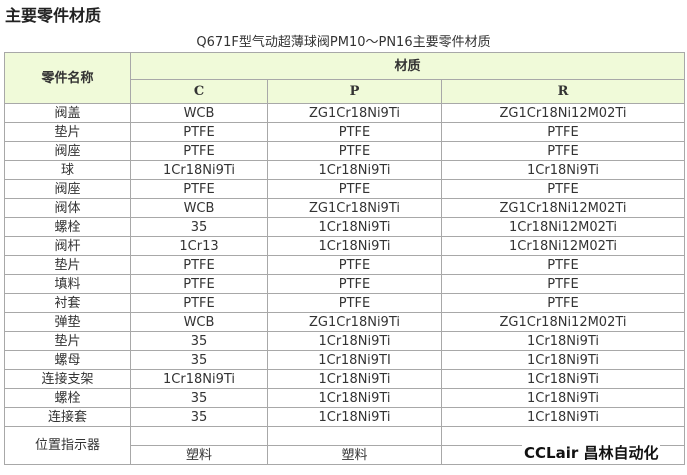 The height and width of the screenshot is (475, 687). What do you see at coordinates (67, 417) in the screenshot?
I see `part-name: 连接套` at bounding box center [67, 417].